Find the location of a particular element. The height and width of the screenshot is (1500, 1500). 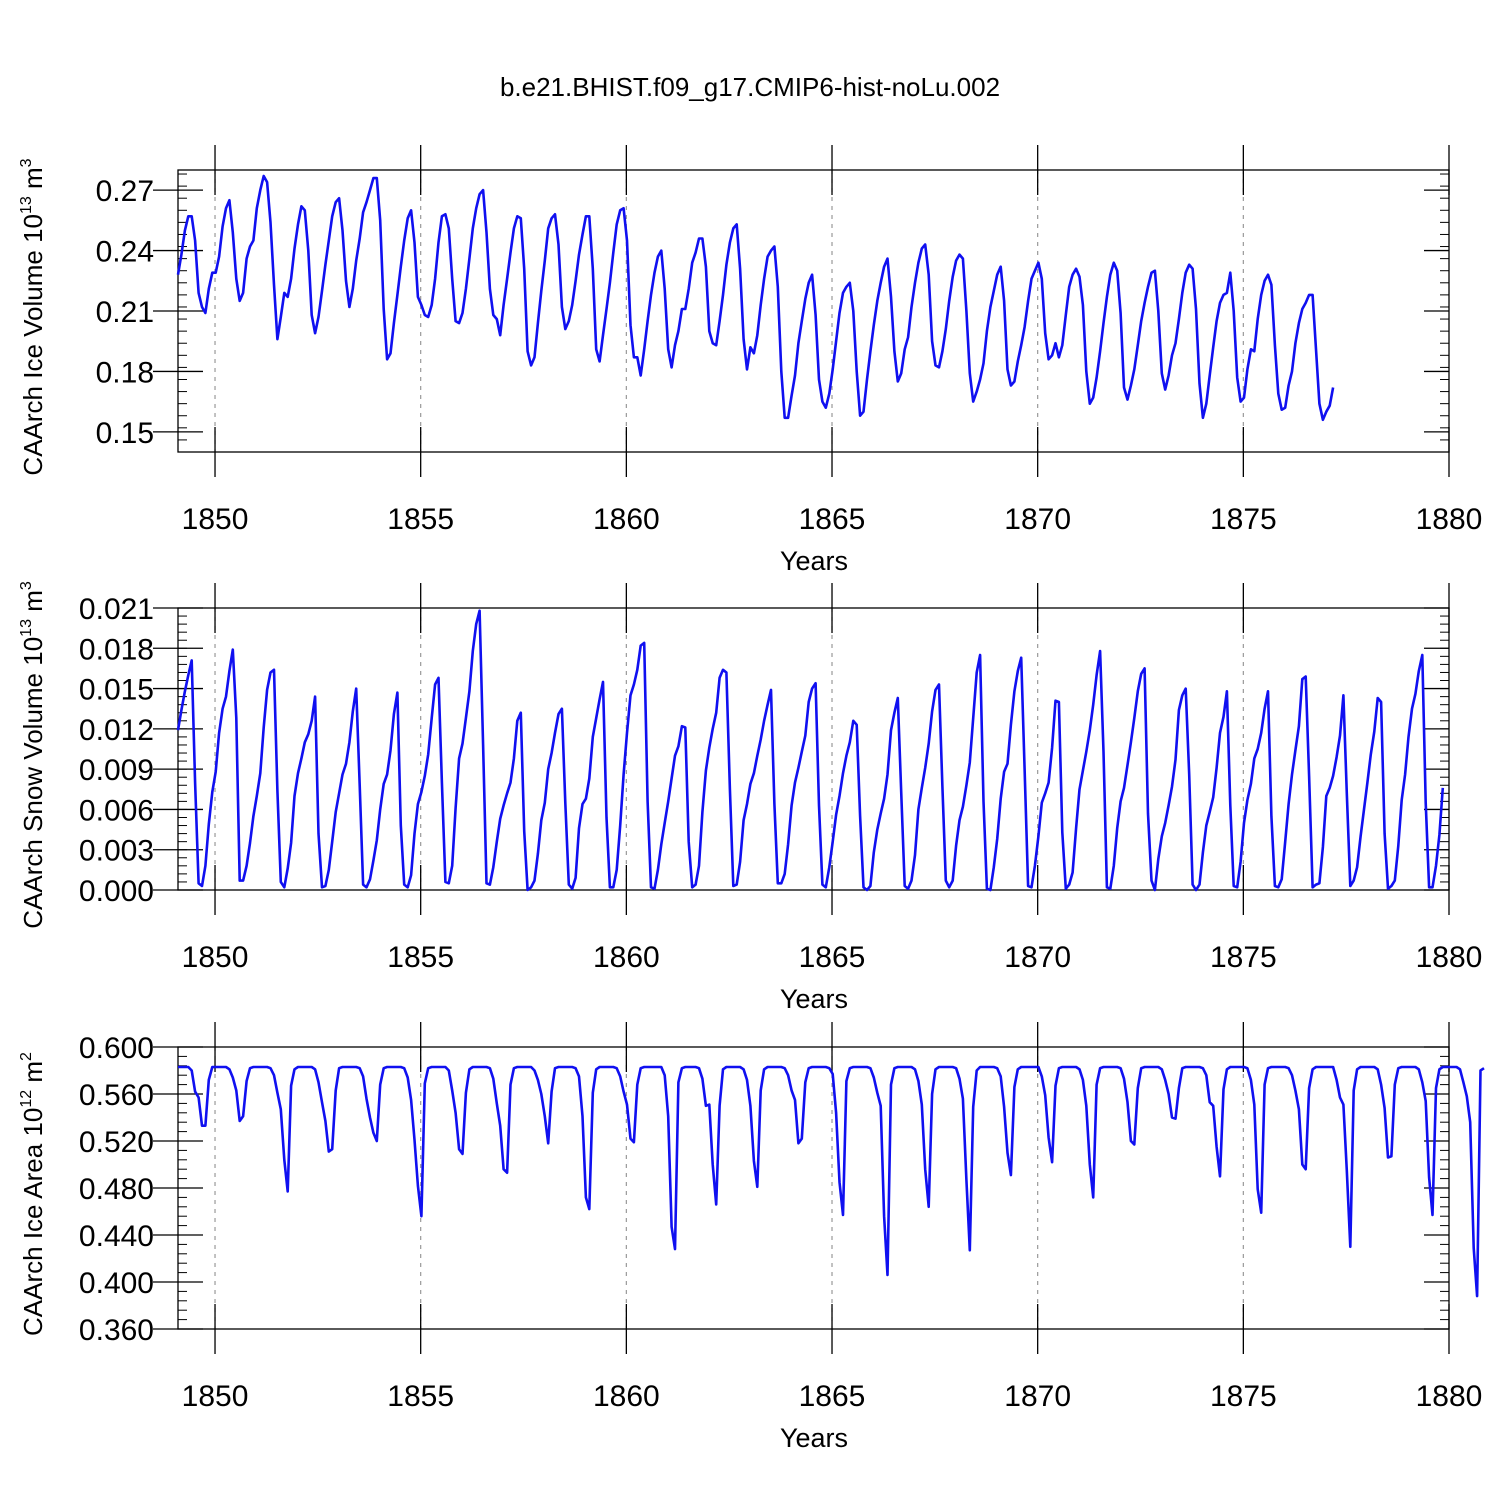

y-axis-title-text: CAArch Ice Area 10 is located at coordinates (33, 1222).